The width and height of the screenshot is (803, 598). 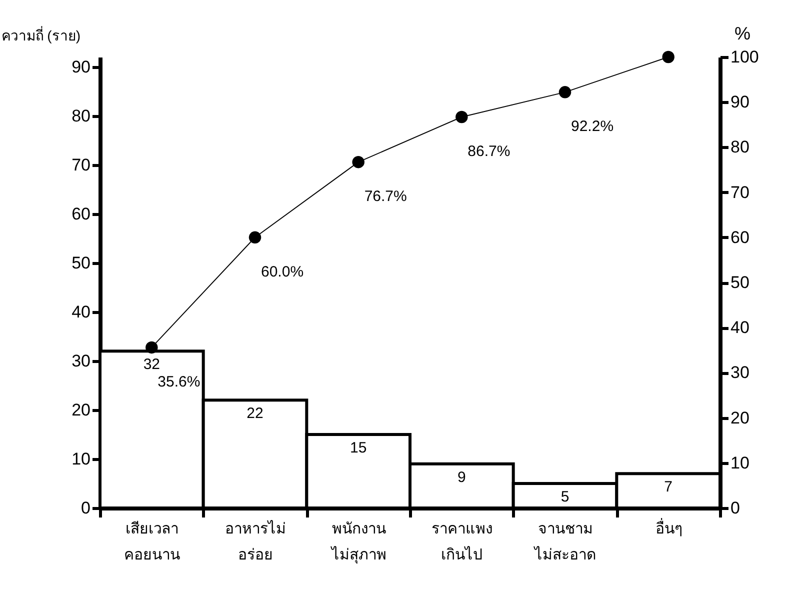 I want to click on y2-tick-label: 70, so click(x=740, y=192).